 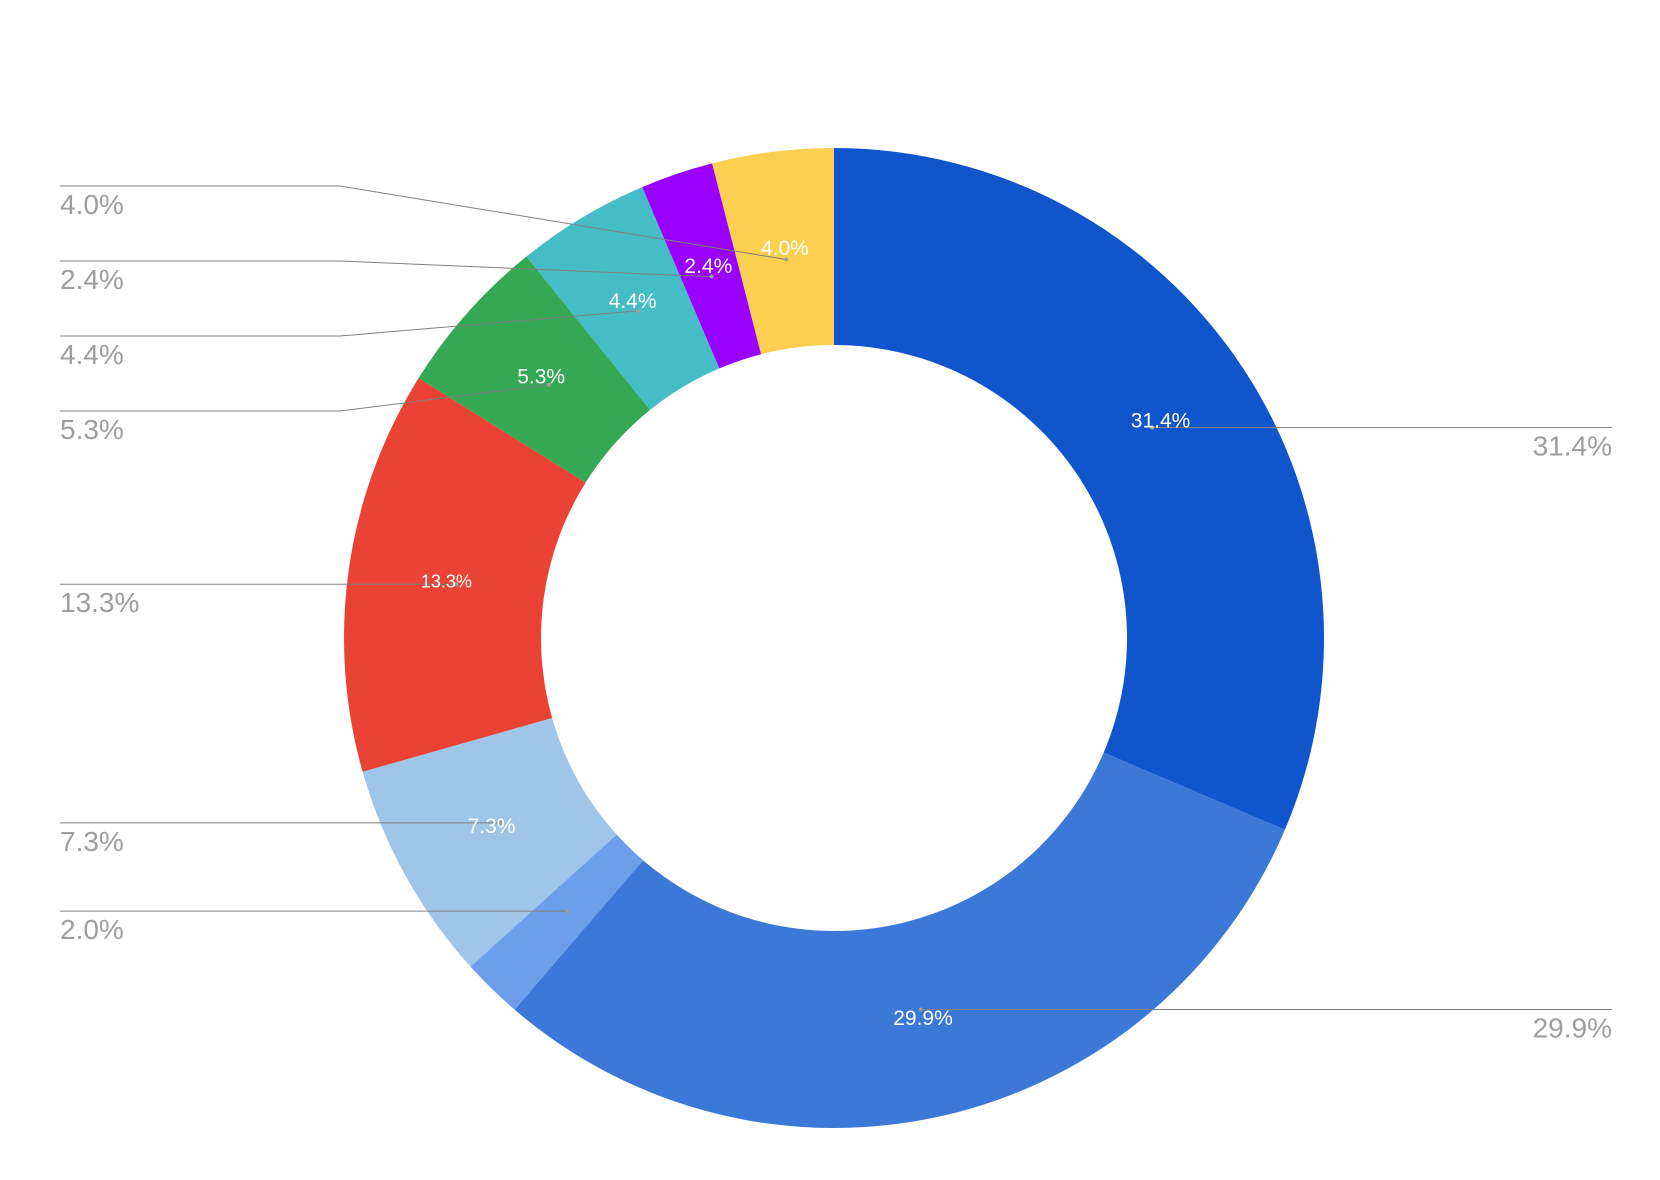 What do you see at coordinates (446, 582) in the screenshot?
I see `inner-label-5: 13.3%` at bounding box center [446, 582].